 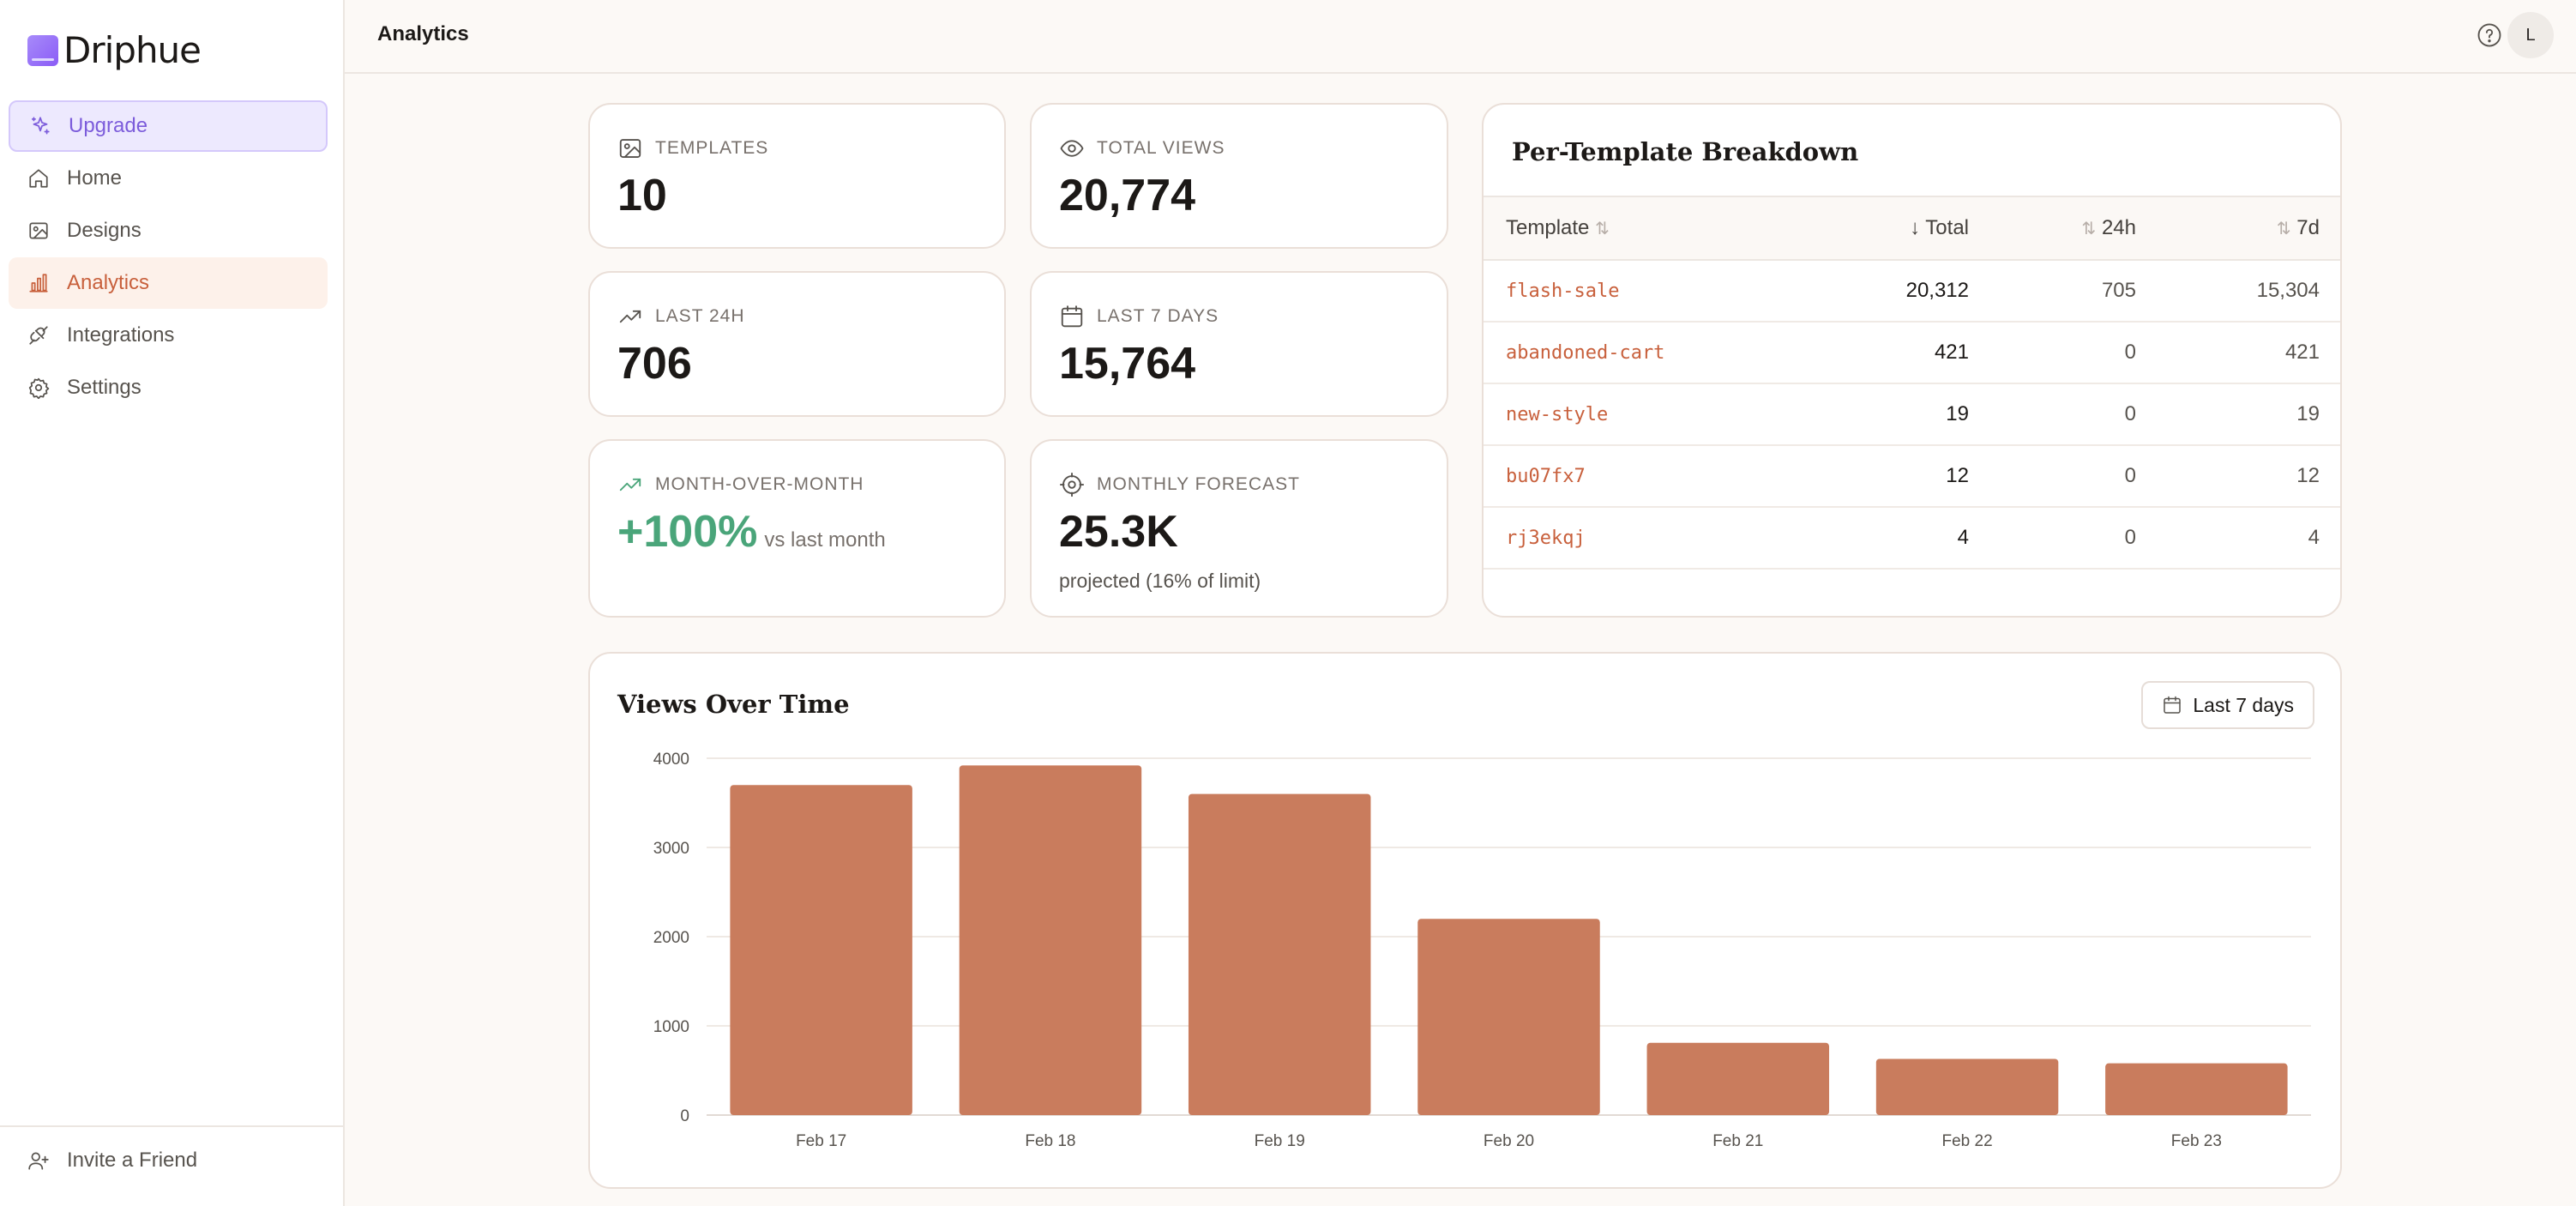 I want to click on stat-card-month-over-month: MONTH-OVER-MONTH +100% vs last month, so click(x=797, y=528).